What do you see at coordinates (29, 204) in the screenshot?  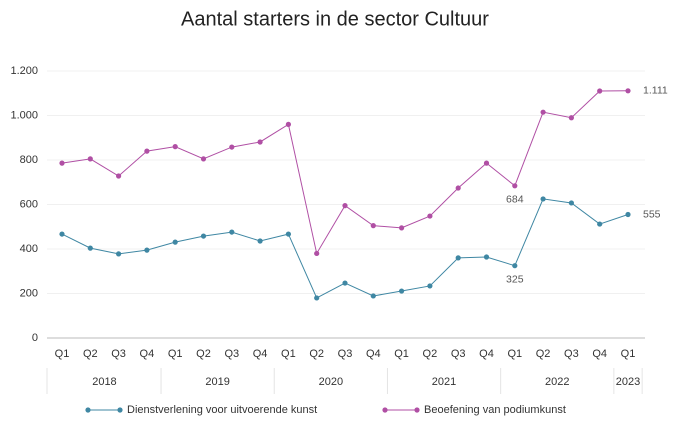 I see `y-tick-label: 600` at bounding box center [29, 204].